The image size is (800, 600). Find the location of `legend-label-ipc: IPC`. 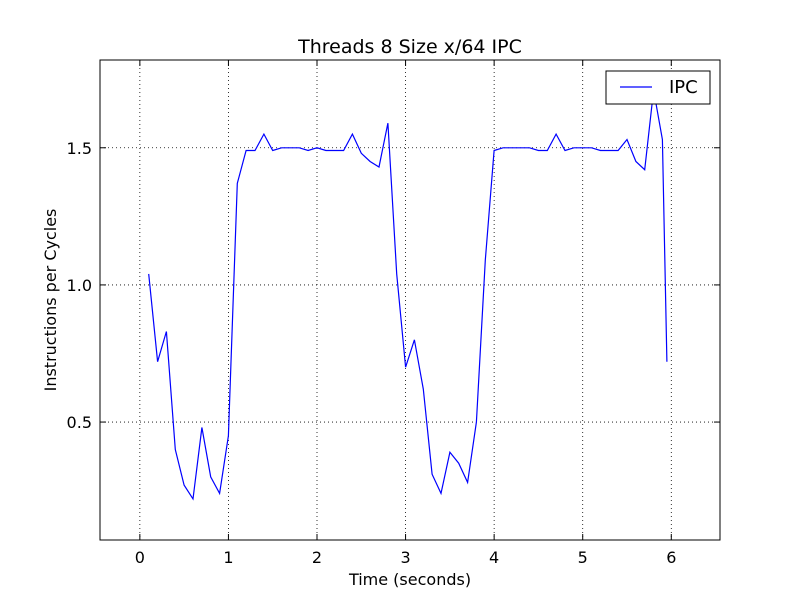

legend-label-ipc: IPC is located at coordinates (683, 87).